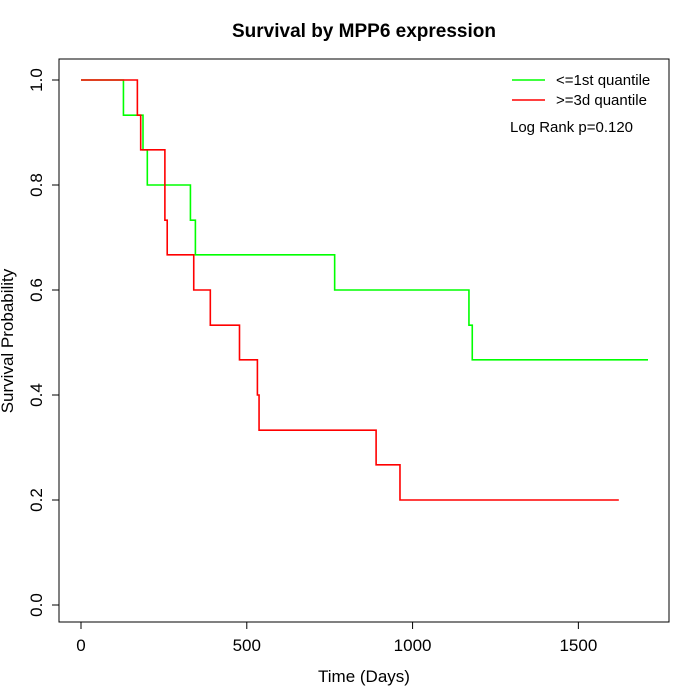 This screenshot has height=700, width=700. I want to click on x-axis-label: Time (Days), so click(364, 676).